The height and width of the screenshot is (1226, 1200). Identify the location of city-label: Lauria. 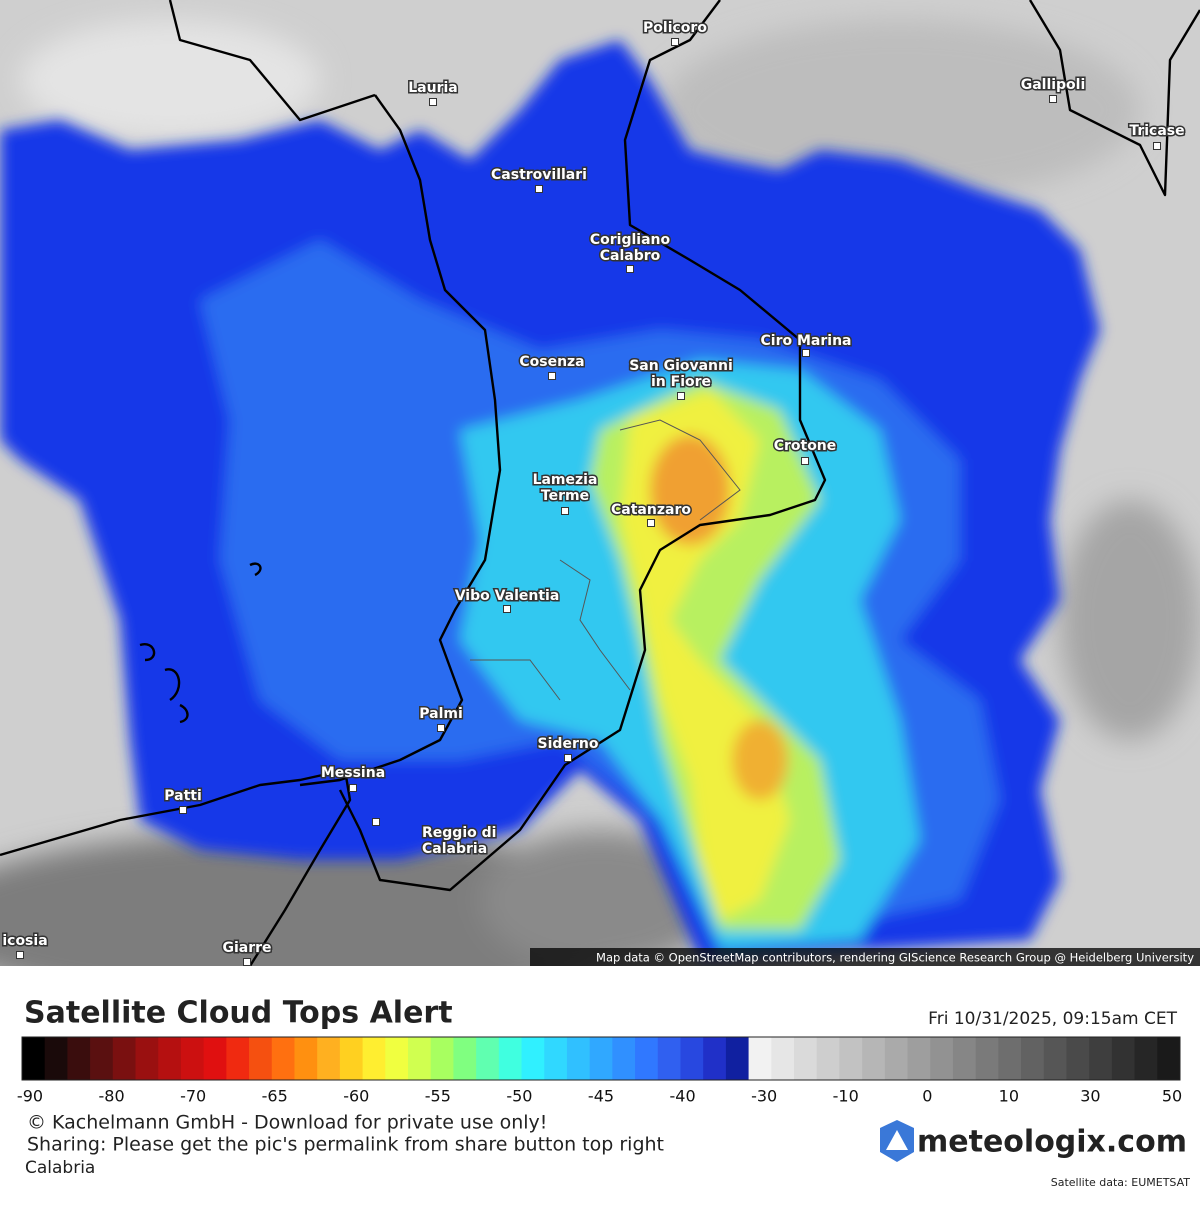
(433, 88).